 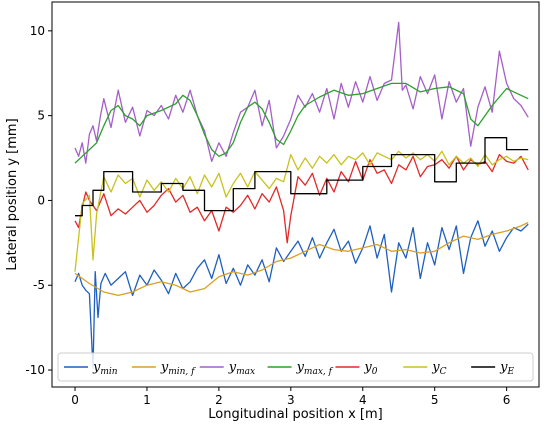 I want to click on legend: ymin ymin, f ymax ymax, f y0 yC yE, so click(x=295, y=367).